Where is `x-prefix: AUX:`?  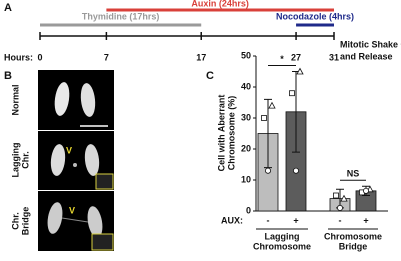 x-prefix: AUX: is located at coordinates (232, 220).